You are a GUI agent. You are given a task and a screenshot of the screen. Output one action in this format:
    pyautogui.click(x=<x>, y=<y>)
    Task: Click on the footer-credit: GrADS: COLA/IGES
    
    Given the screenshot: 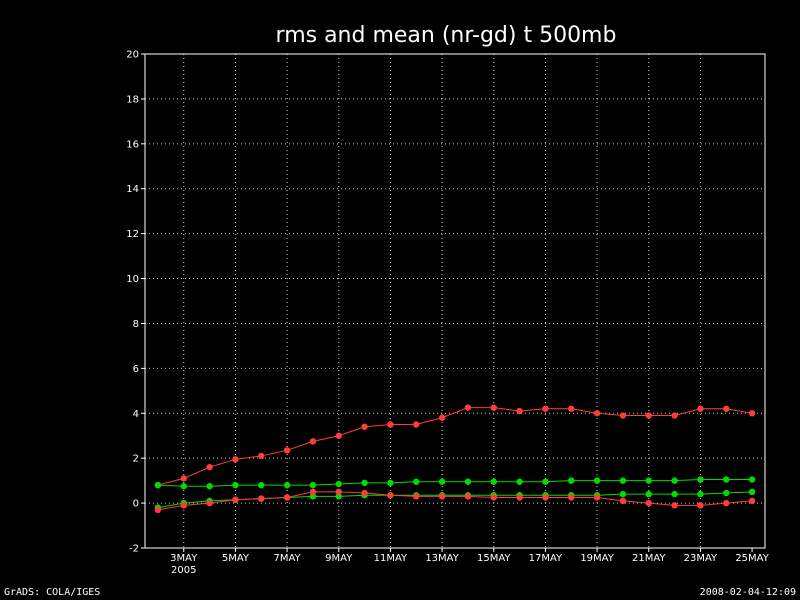 What is the action you would take?
    pyautogui.click(x=52, y=592)
    